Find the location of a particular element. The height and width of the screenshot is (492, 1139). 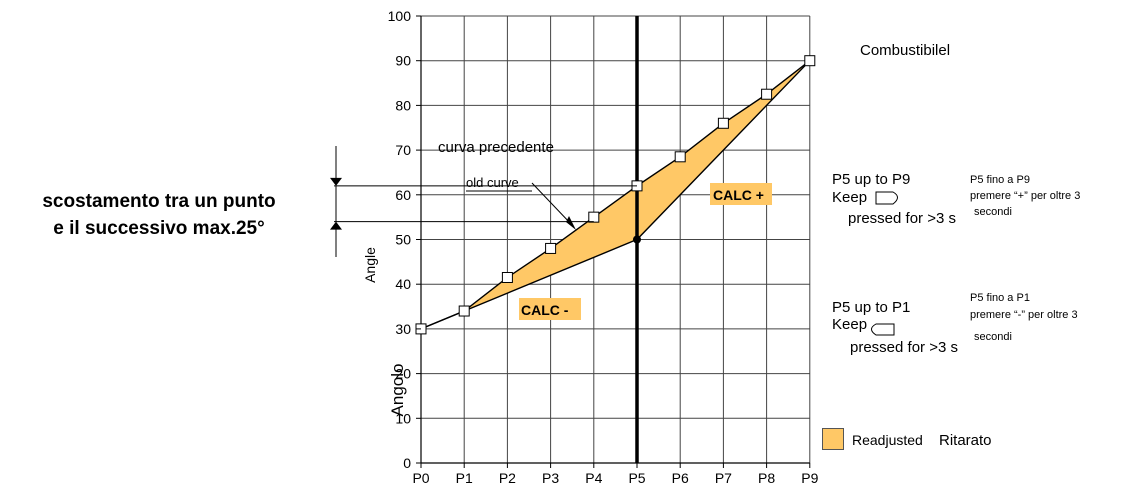

calc-plus-label: CALC + is located at coordinates (738, 195).